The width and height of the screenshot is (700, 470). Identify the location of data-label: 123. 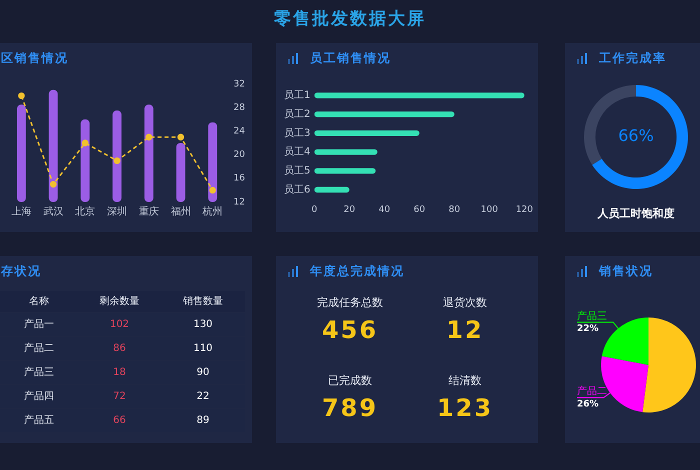
(465, 408).